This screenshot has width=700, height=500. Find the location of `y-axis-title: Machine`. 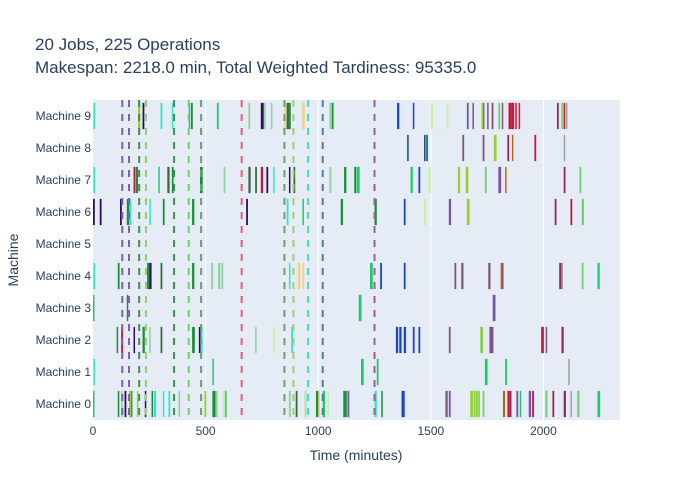

y-axis-title: Machine is located at coordinates (13, 259).